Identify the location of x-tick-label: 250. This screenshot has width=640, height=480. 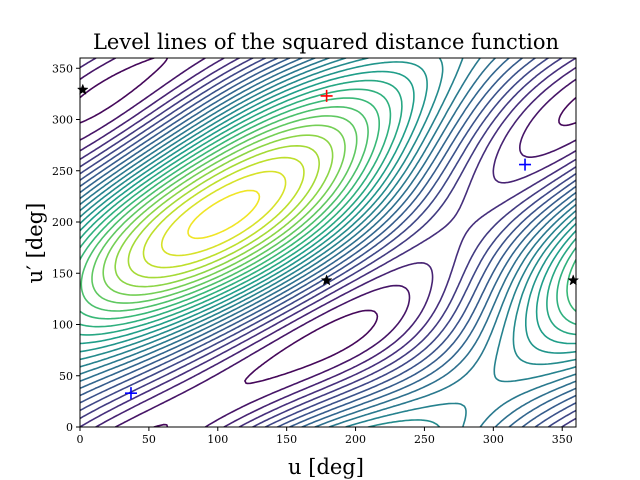
(424, 439).